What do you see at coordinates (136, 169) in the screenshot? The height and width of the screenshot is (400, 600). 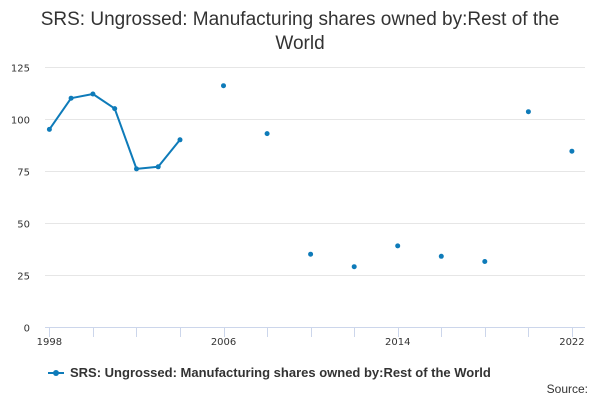 I see `data-point-2002` at bounding box center [136, 169].